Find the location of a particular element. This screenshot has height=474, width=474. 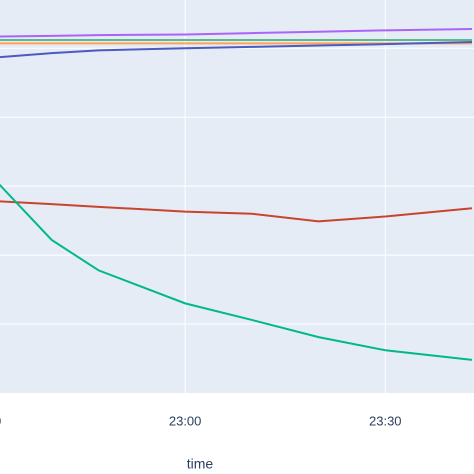

x-tick-label: 23:30 is located at coordinates (385, 420).